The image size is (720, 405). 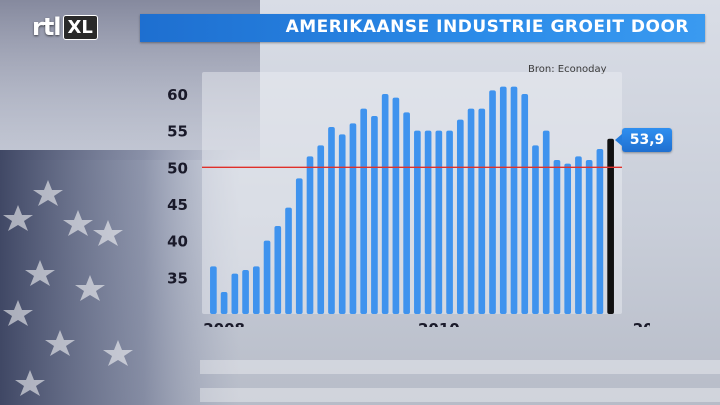 I want to click on x-tick-label: 2012, so click(x=641, y=323).